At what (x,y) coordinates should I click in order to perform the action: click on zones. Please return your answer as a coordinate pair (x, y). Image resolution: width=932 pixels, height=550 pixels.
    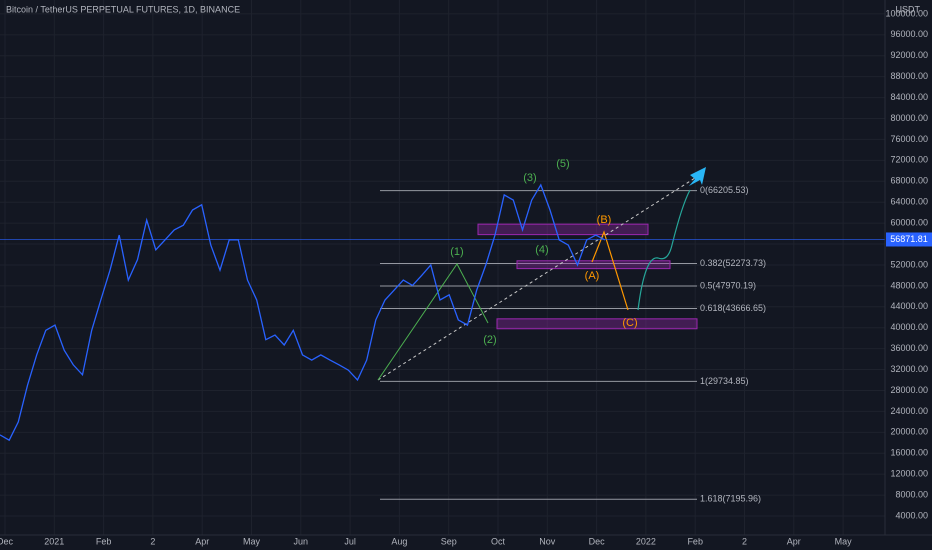
    Looking at the image, I should click on (587, 276).